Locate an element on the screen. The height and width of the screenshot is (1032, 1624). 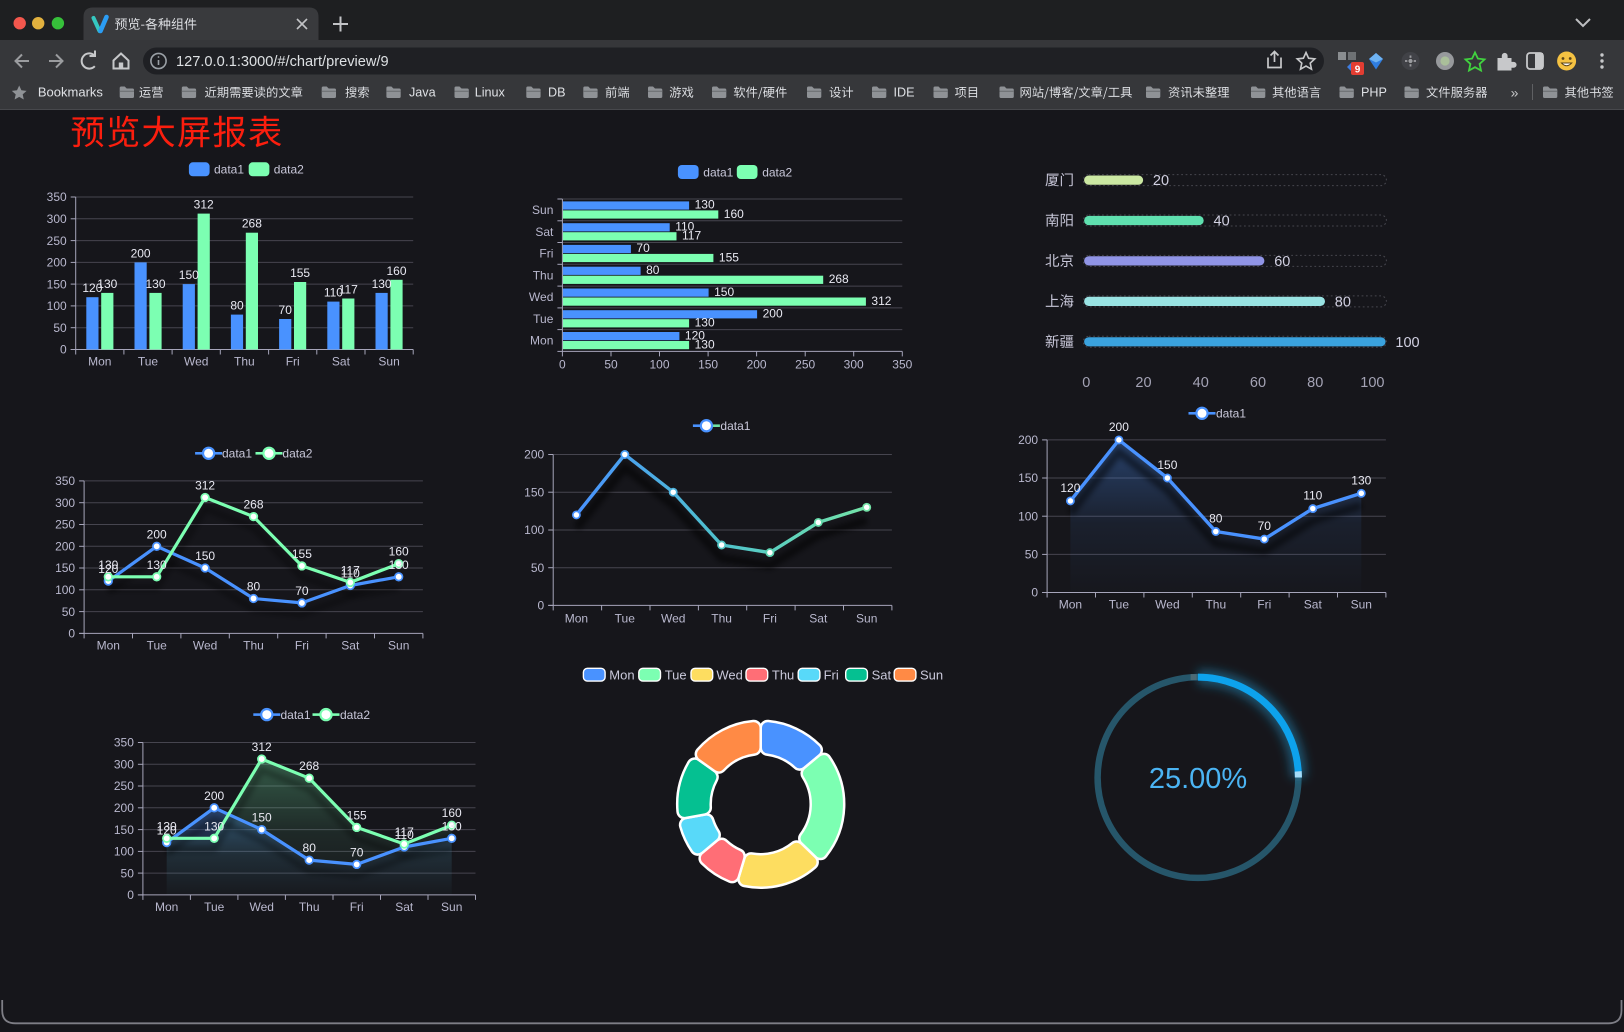
svg-text: IDE is located at coordinates (904, 93).